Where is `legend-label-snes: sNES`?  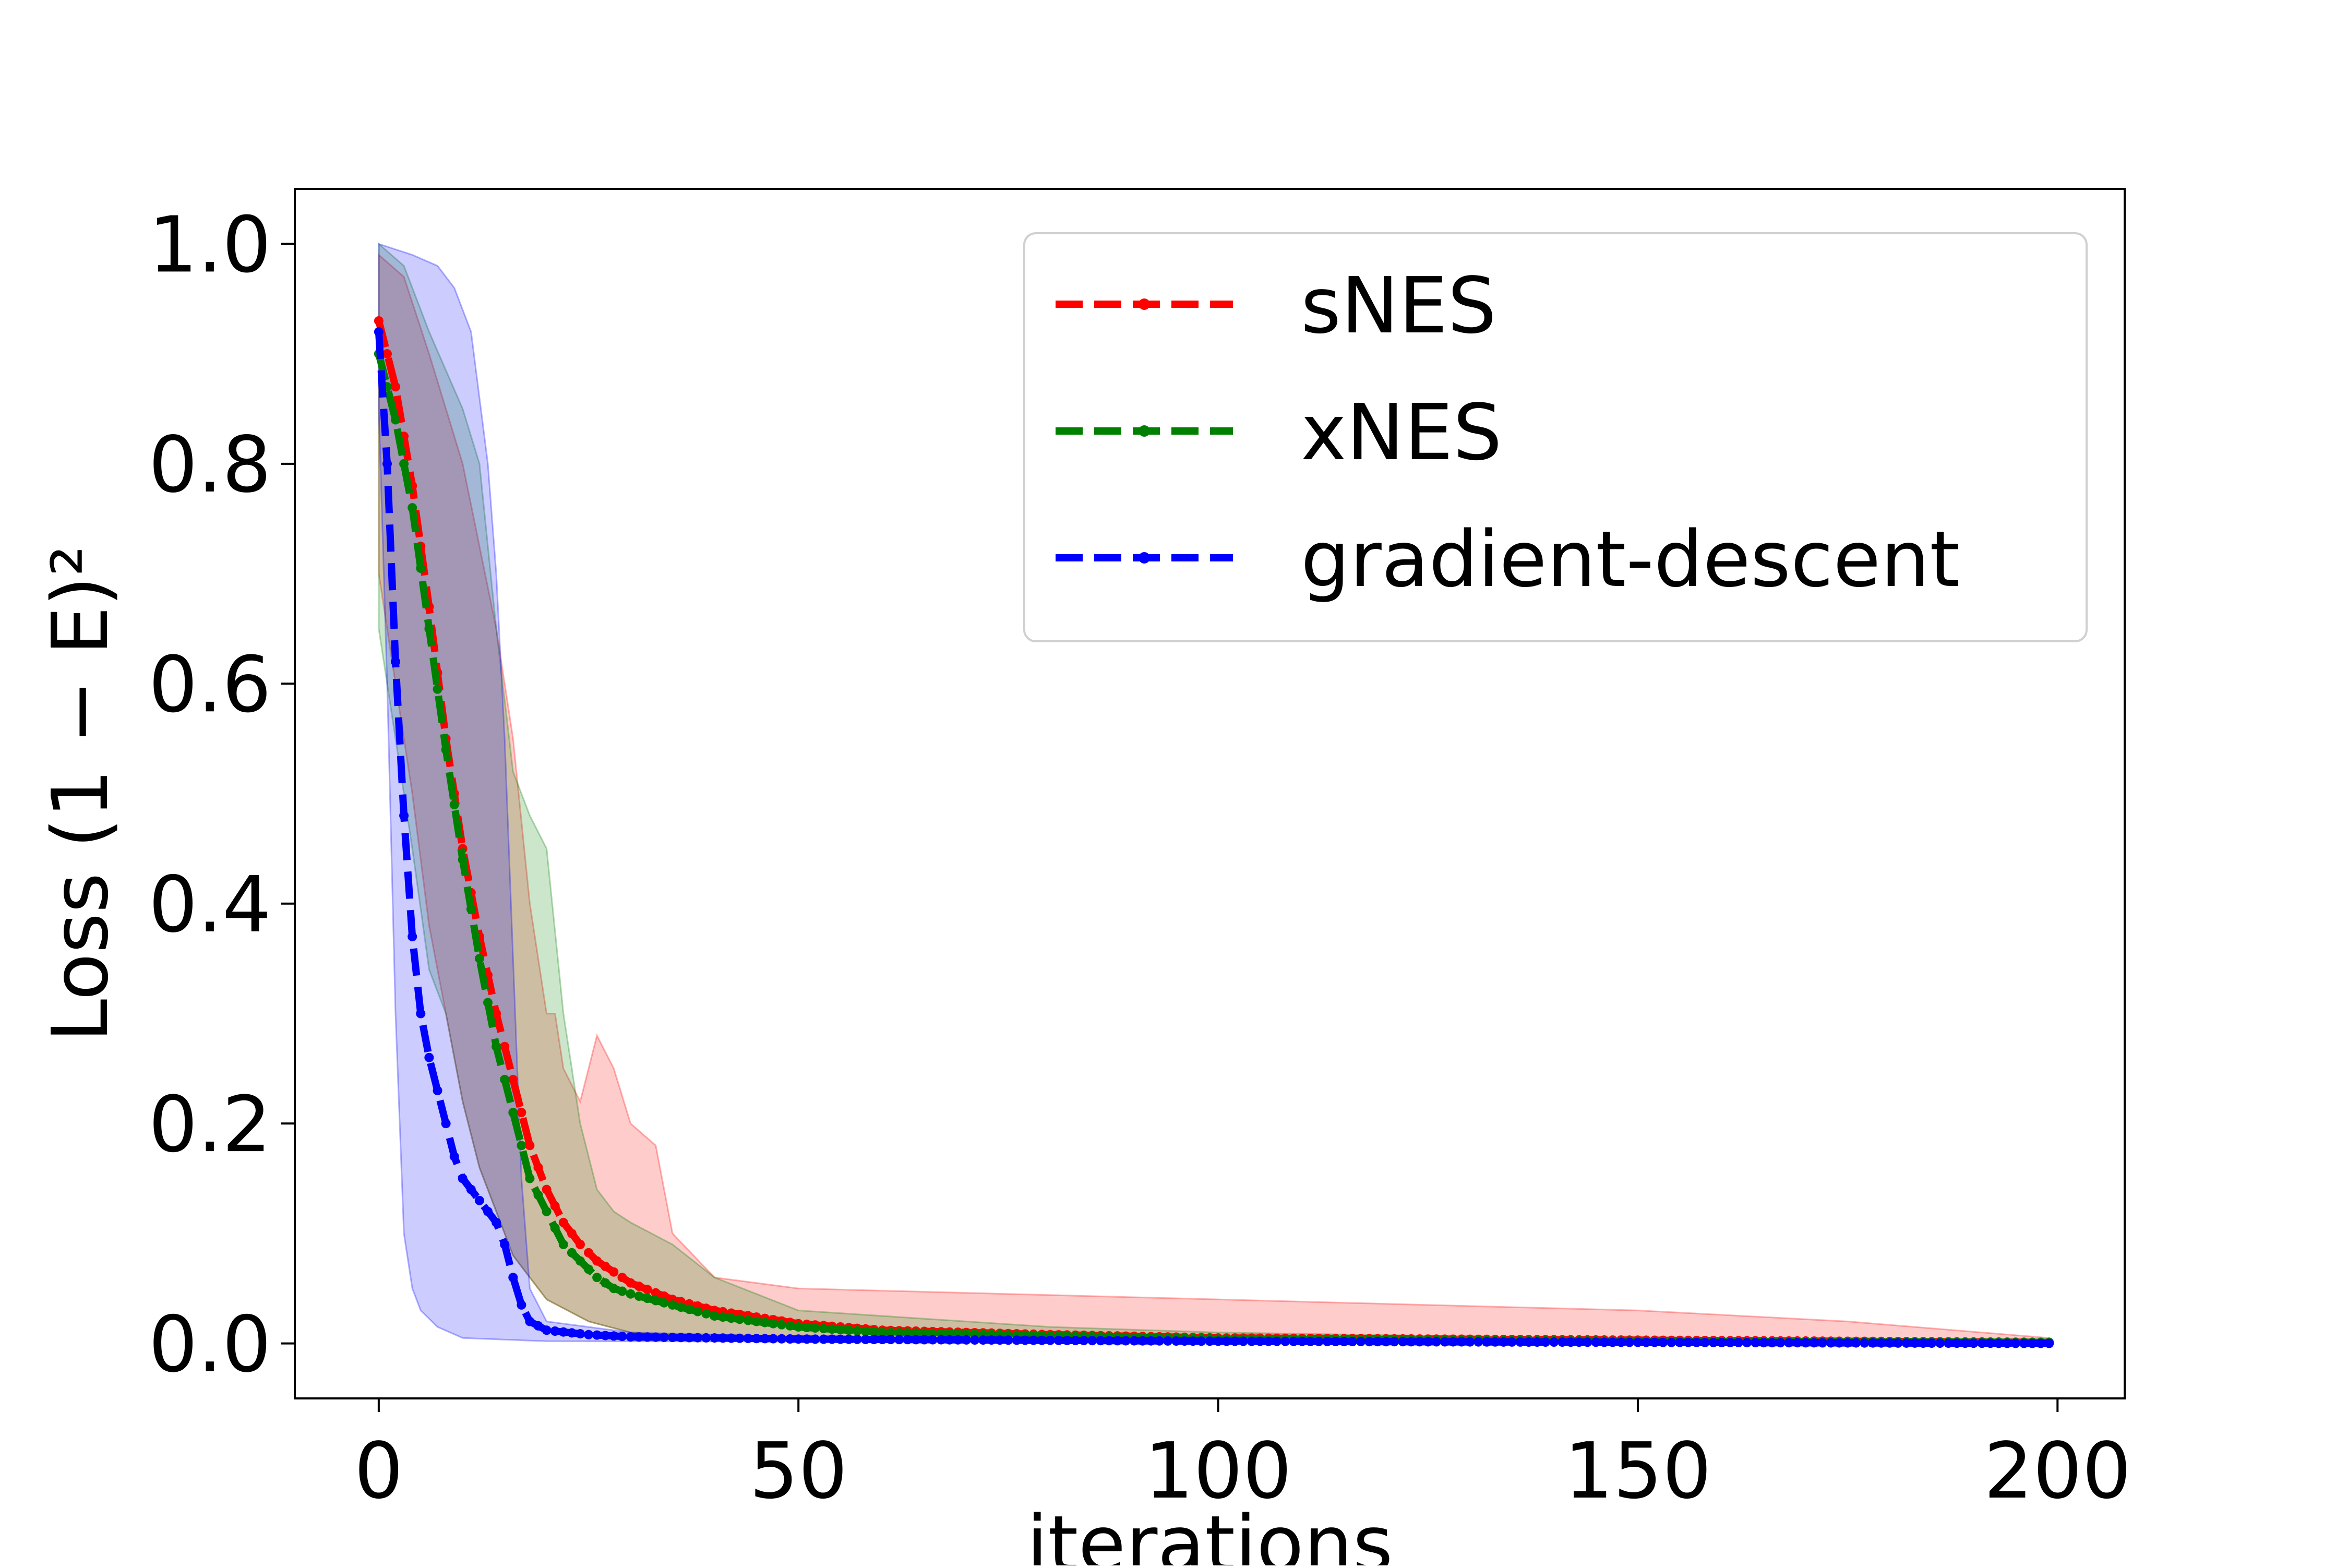 legend-label-snes: sNES is located at coordinates (1398, 306).